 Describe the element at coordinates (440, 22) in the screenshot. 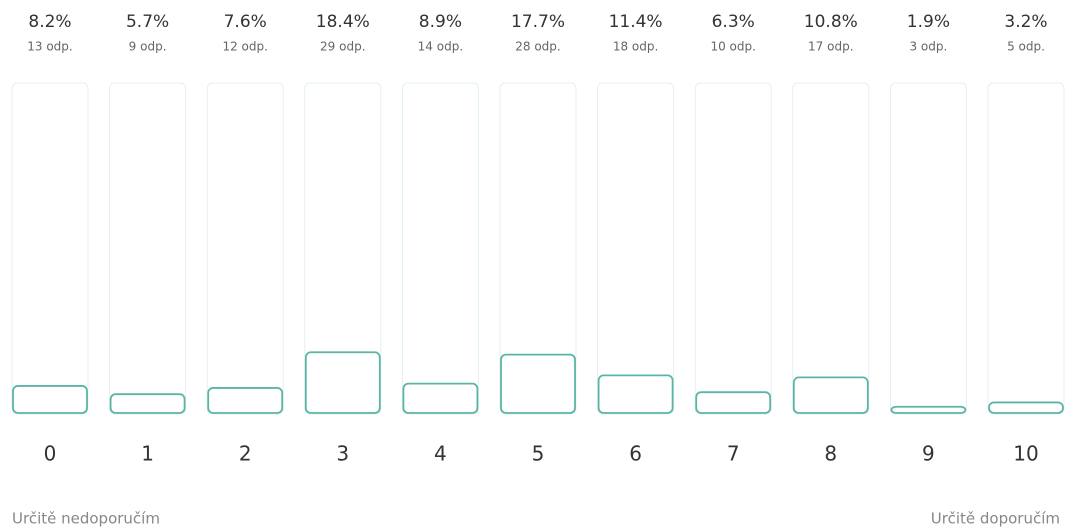

I see `percent-label: 8.9%` at that location.